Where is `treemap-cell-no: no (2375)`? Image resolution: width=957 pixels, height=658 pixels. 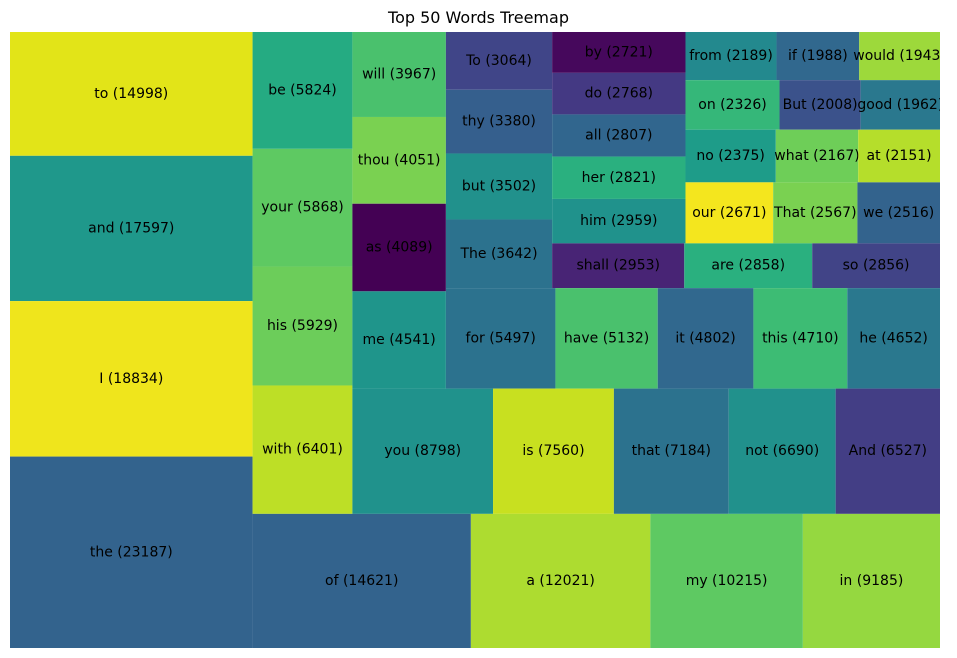
treemap-cell-no: no (2375) is located at coordinates (730, 156).